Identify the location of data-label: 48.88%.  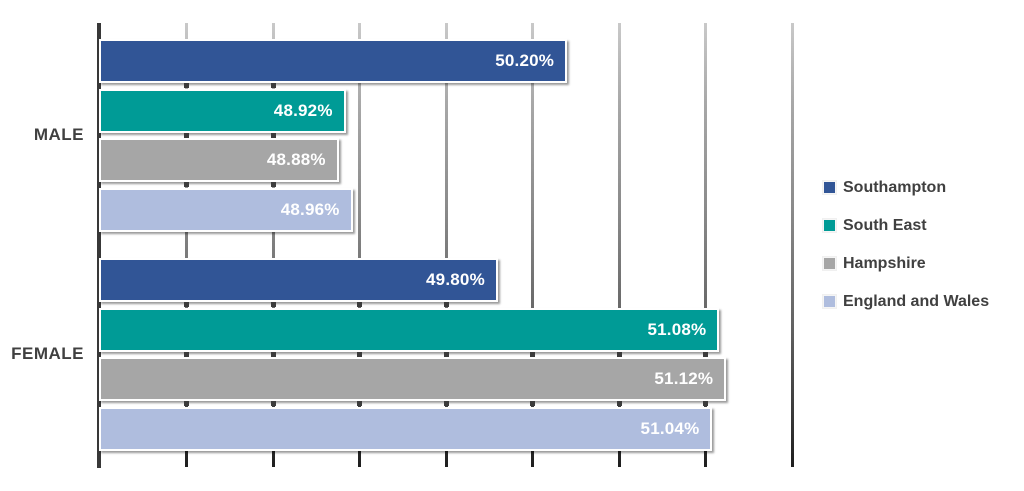
(296, 159).